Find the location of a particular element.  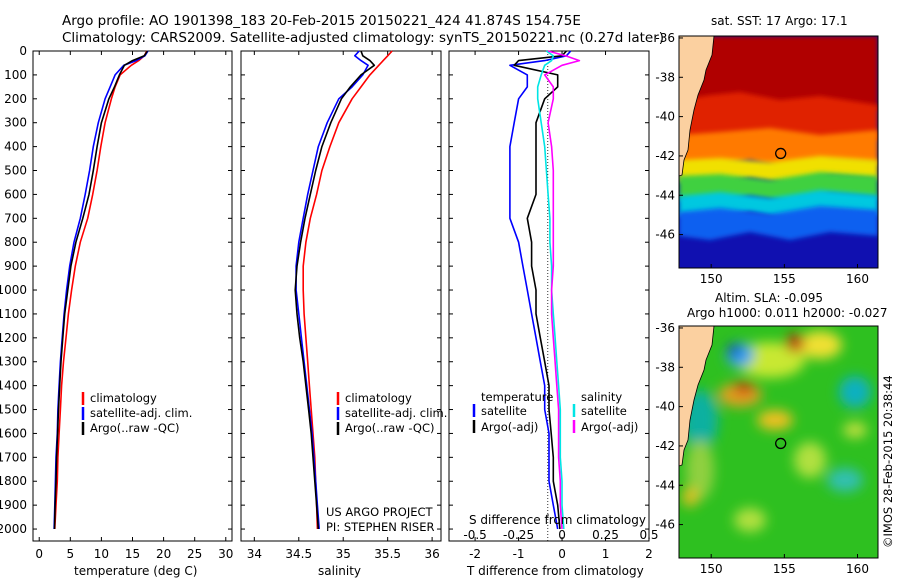

sst-map is located at coordinates (778, 152).